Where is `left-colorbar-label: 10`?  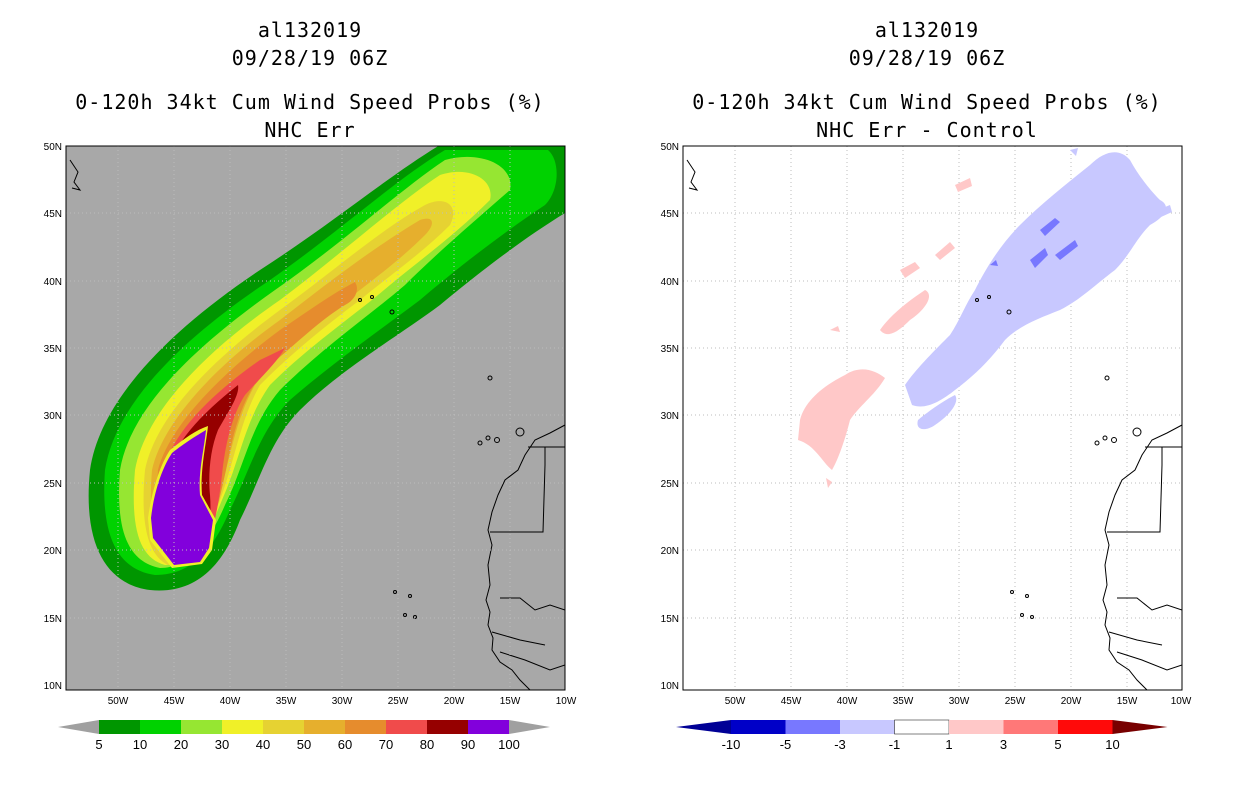 left-colorbar-label: 10 is located at coordinates (140, 744).